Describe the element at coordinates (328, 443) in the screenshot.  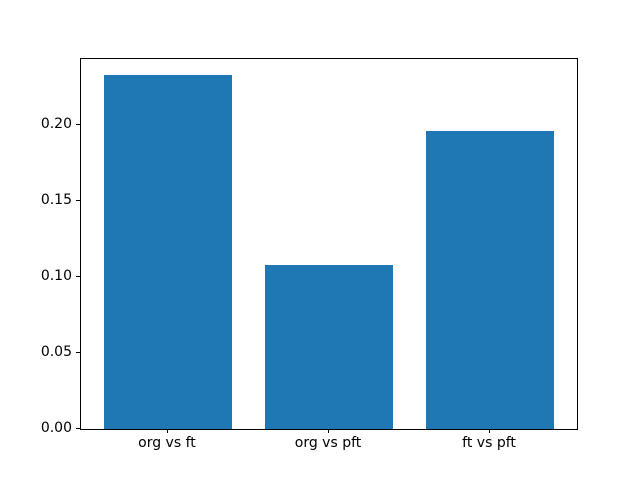
I see `x-tick-label: org vs pft` at that location.